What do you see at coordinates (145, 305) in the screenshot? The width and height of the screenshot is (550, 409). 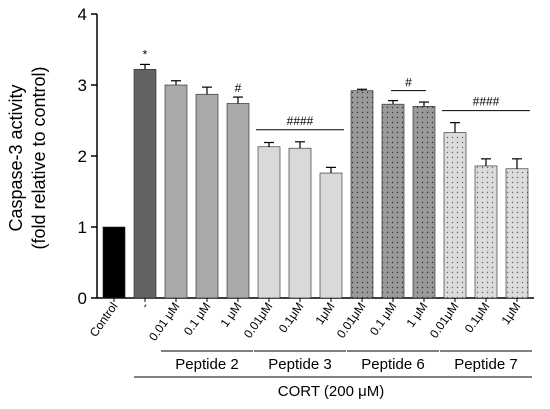 I see `x-tick-label: -` at bounding box center [145, 305].